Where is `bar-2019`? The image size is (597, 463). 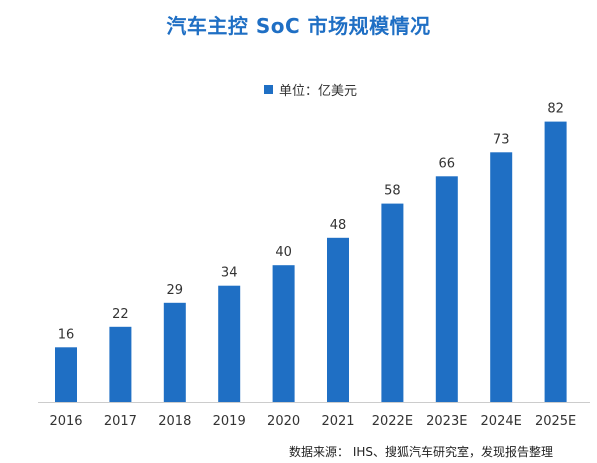 bar-2019 is located at coordinates (229, 343).